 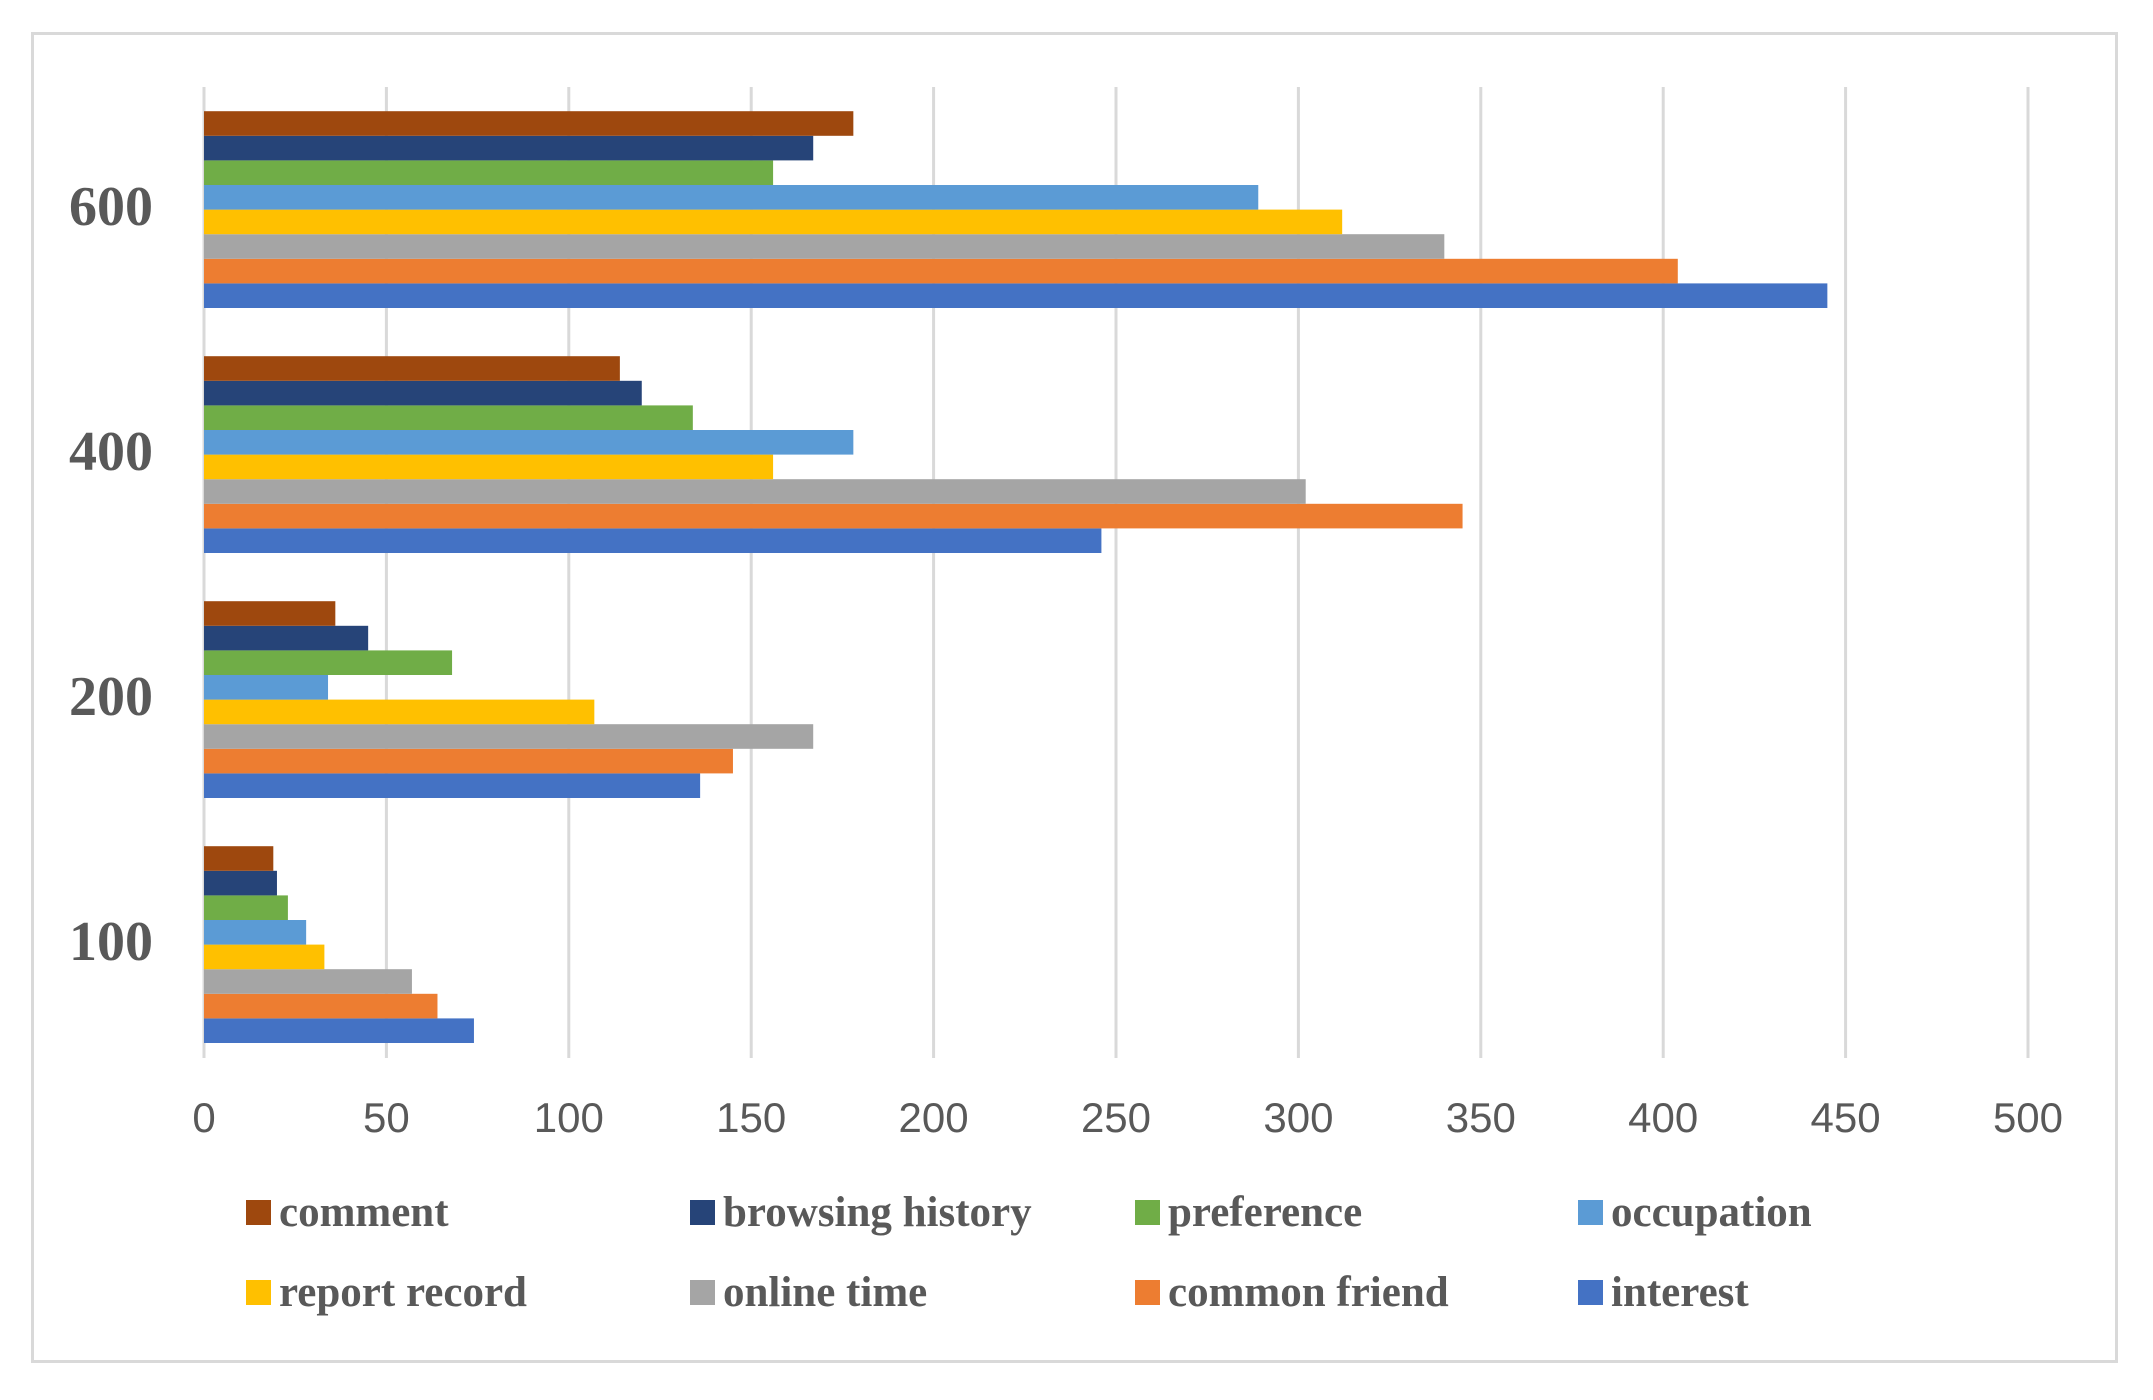 I want to click on x-tick-label: 300, so click(x=1298, y=1117).